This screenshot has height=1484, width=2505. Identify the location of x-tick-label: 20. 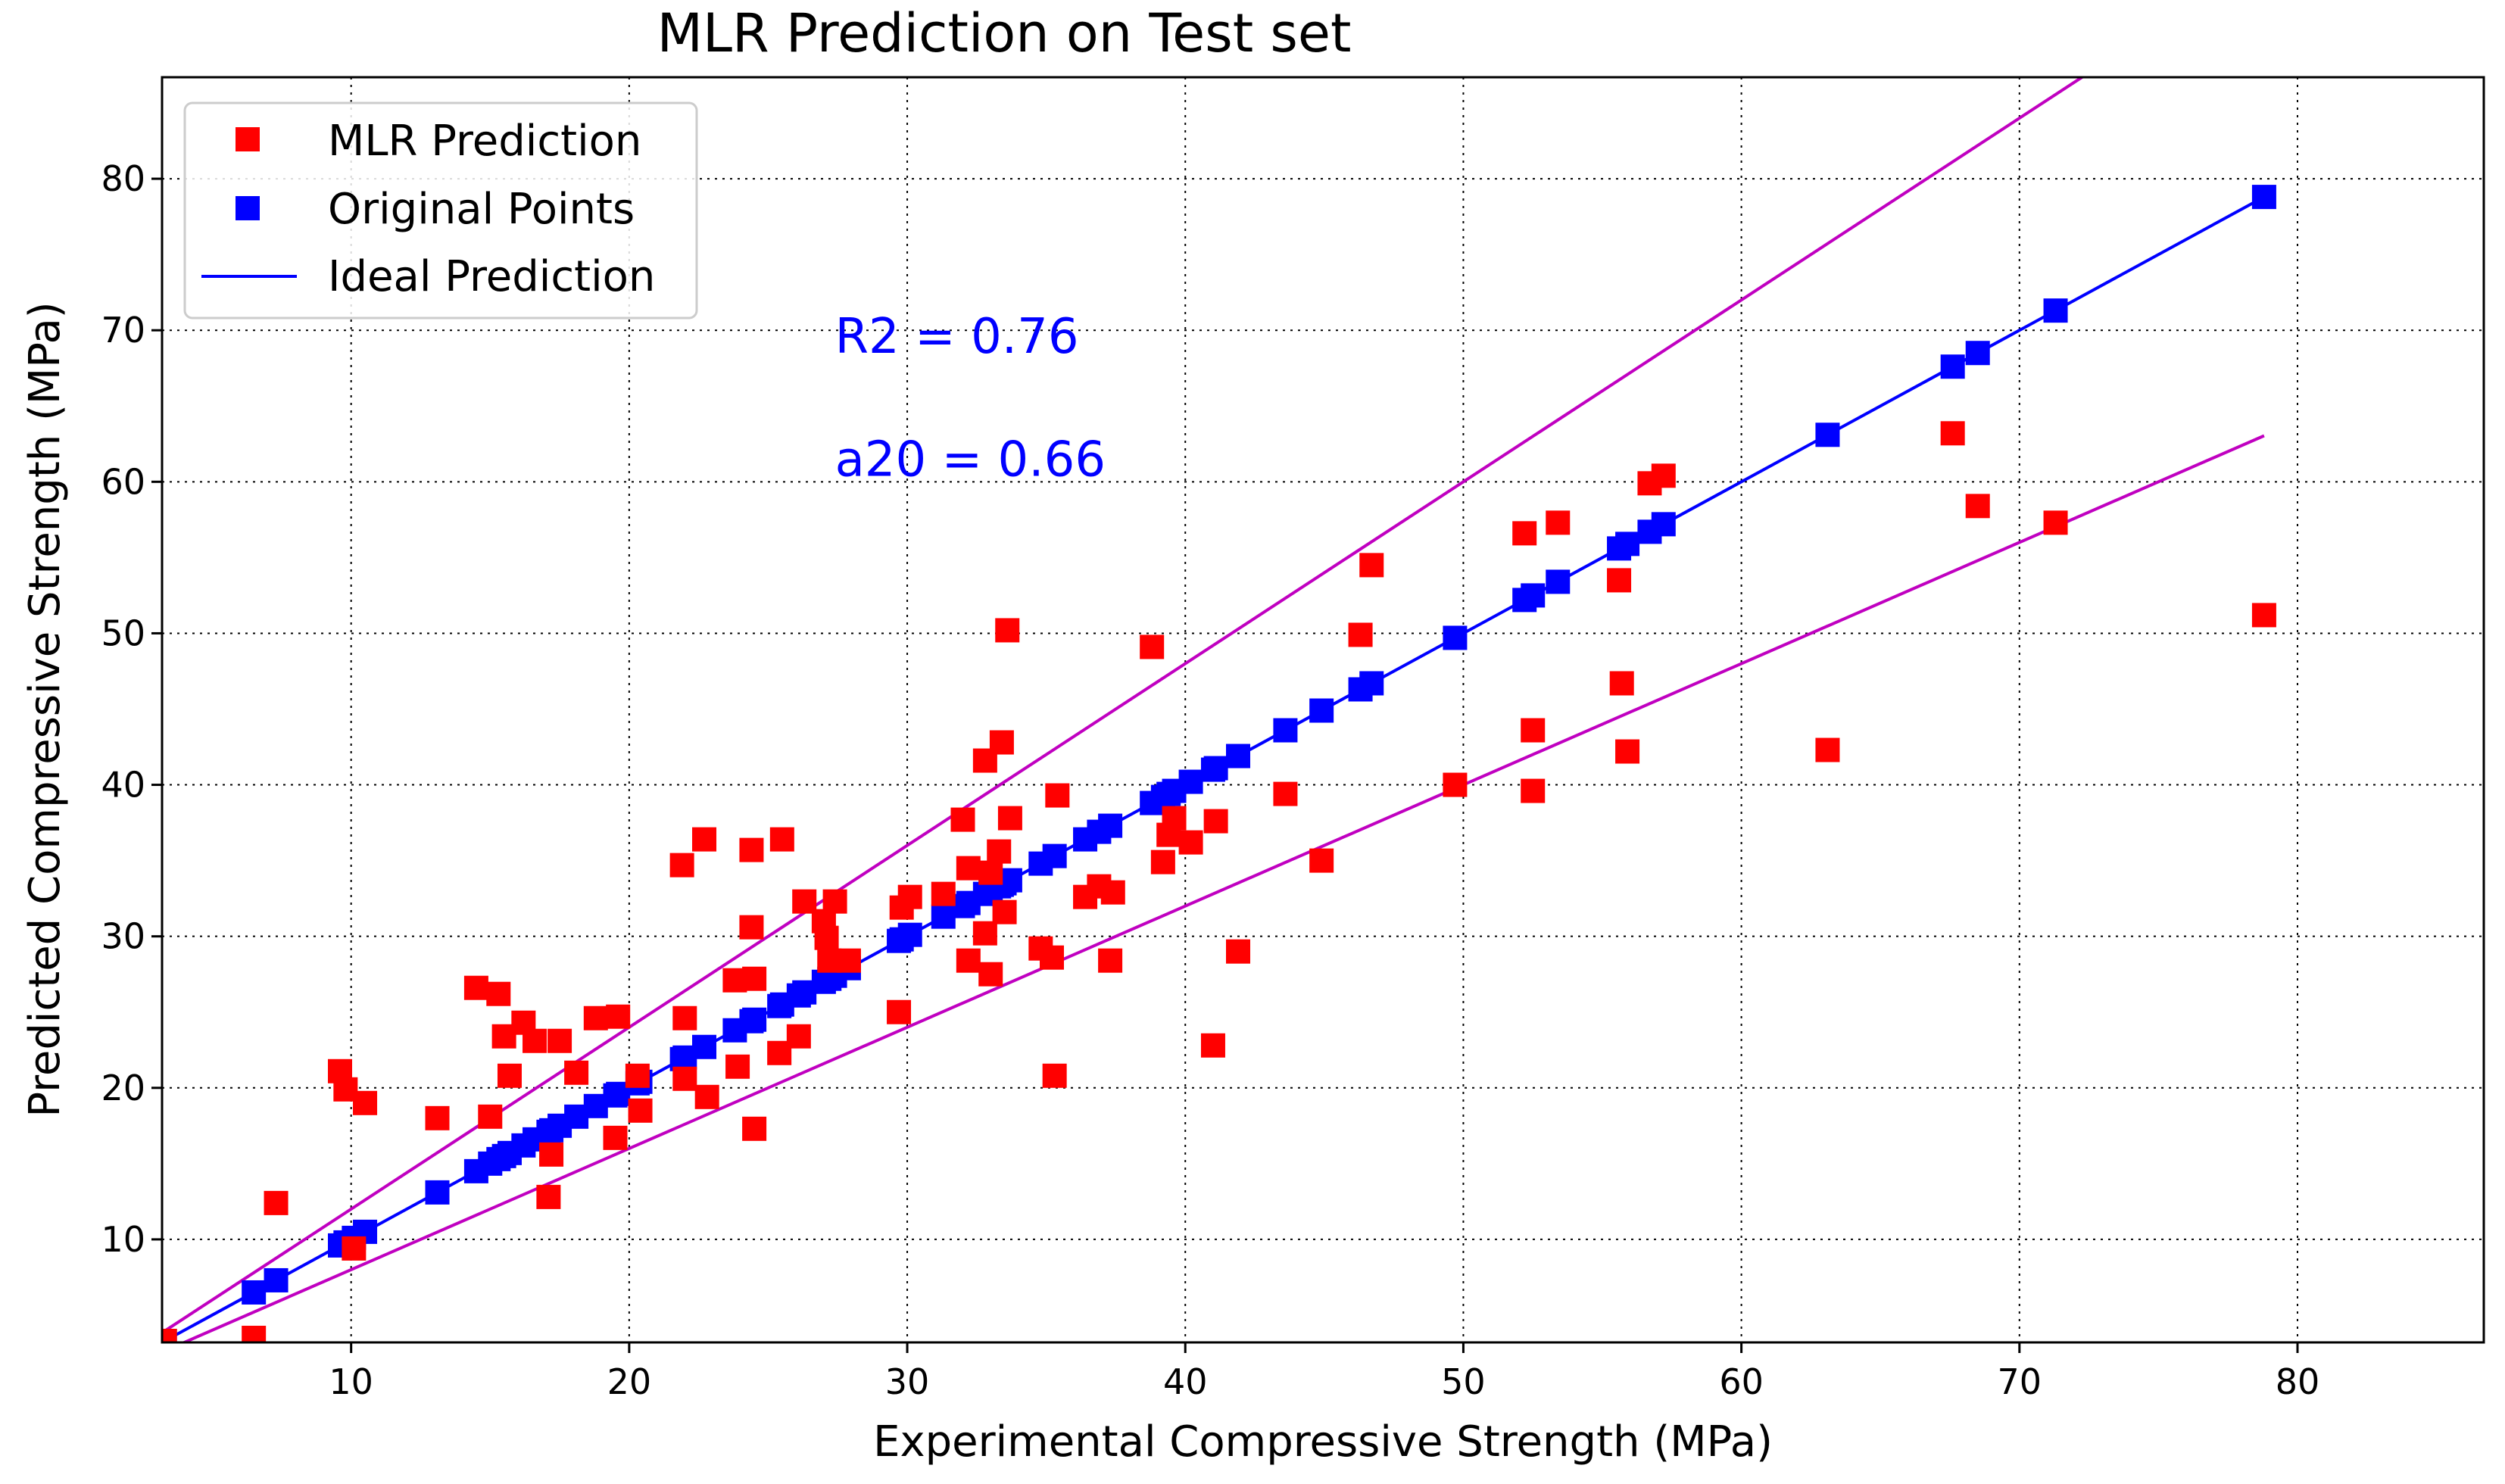
(629, 1381).